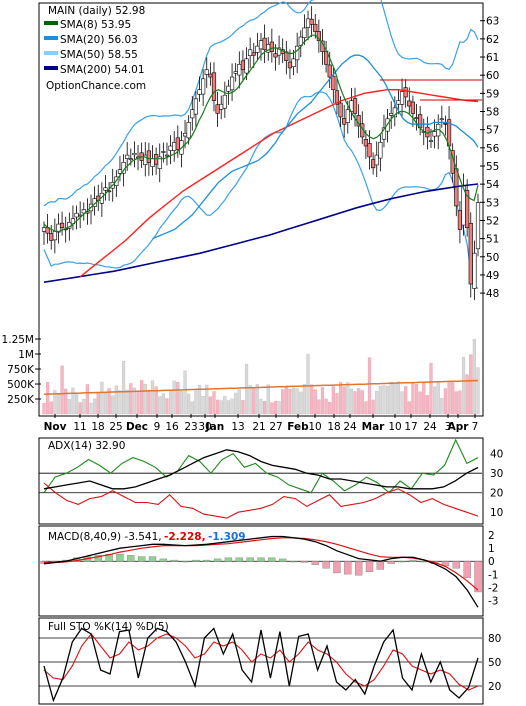 The width and height of the screenshot is (526, 706). What do you see at coordinates (374, 427) in the screenshot?
I see `x-axis-label: Mar` at bounding box center [374, 427].